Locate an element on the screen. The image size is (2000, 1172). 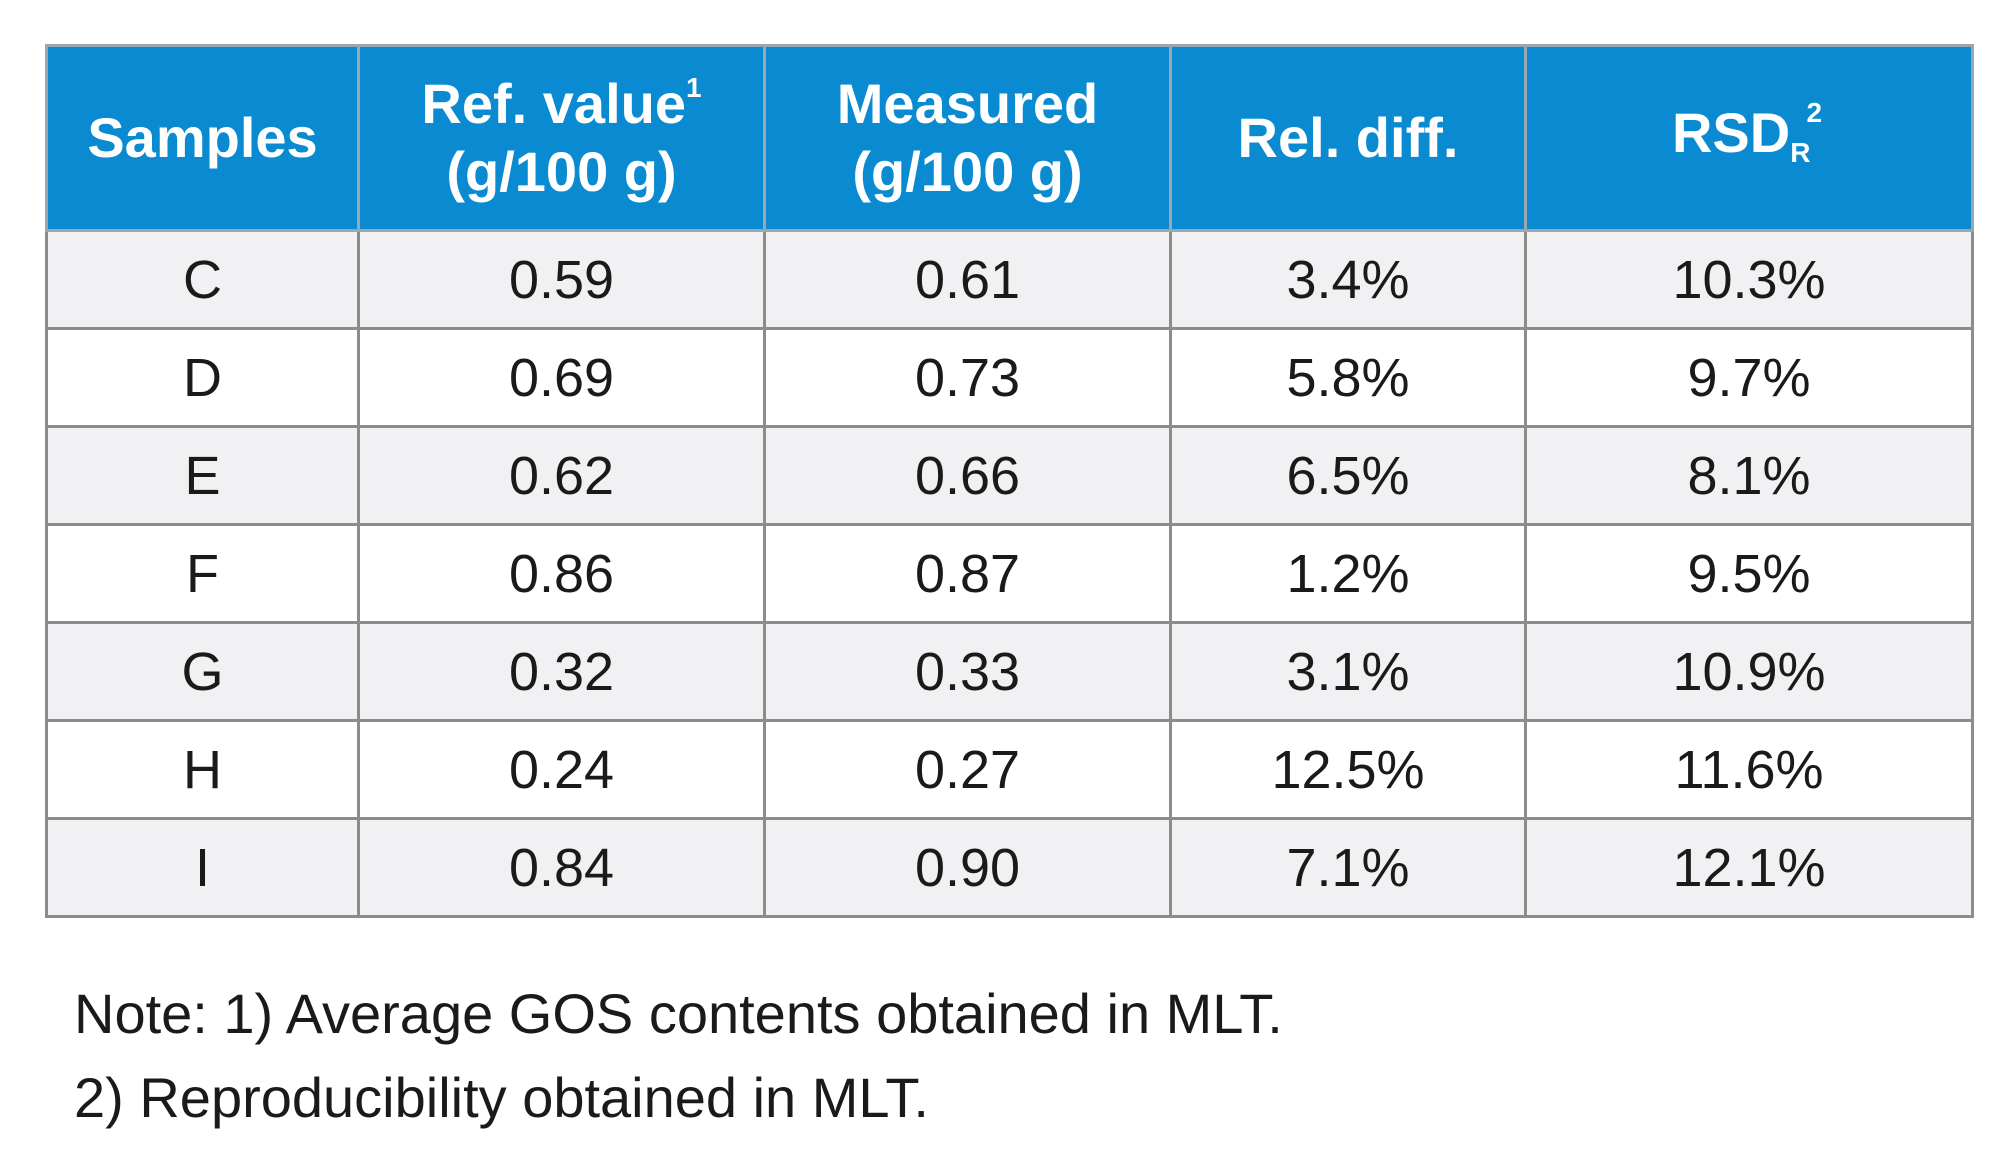
header-ref-value-line1: Ref. value1 is located at coordinates (561, 104).